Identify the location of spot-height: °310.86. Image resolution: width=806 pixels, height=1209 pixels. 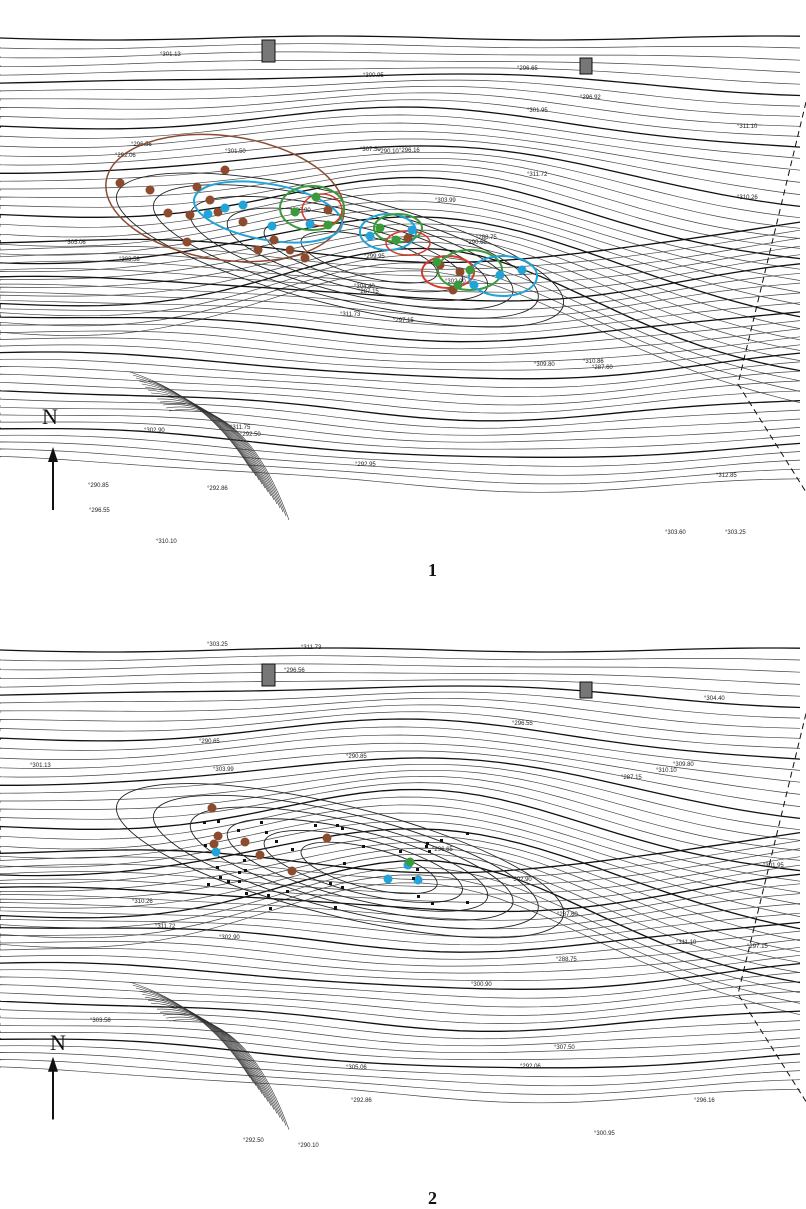
(593, 362).